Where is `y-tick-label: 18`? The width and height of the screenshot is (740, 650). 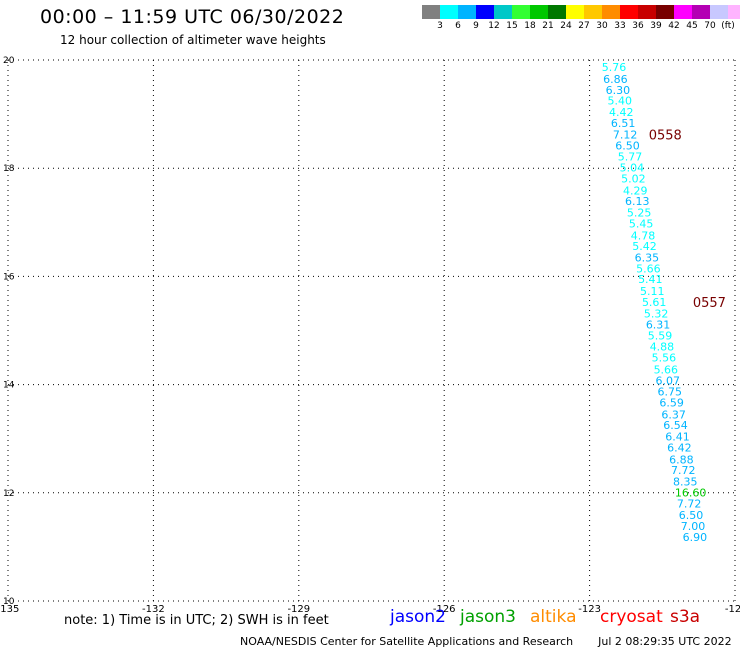
y-tick-label: 18 is located at coordinates (9, 169).